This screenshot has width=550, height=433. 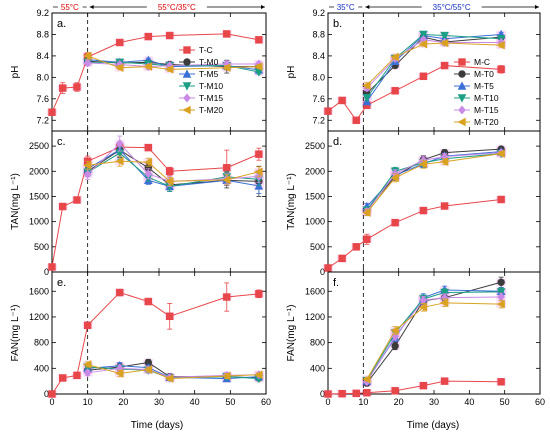 I want to click on x-tick-label: 60, so click(x=266, y=402).